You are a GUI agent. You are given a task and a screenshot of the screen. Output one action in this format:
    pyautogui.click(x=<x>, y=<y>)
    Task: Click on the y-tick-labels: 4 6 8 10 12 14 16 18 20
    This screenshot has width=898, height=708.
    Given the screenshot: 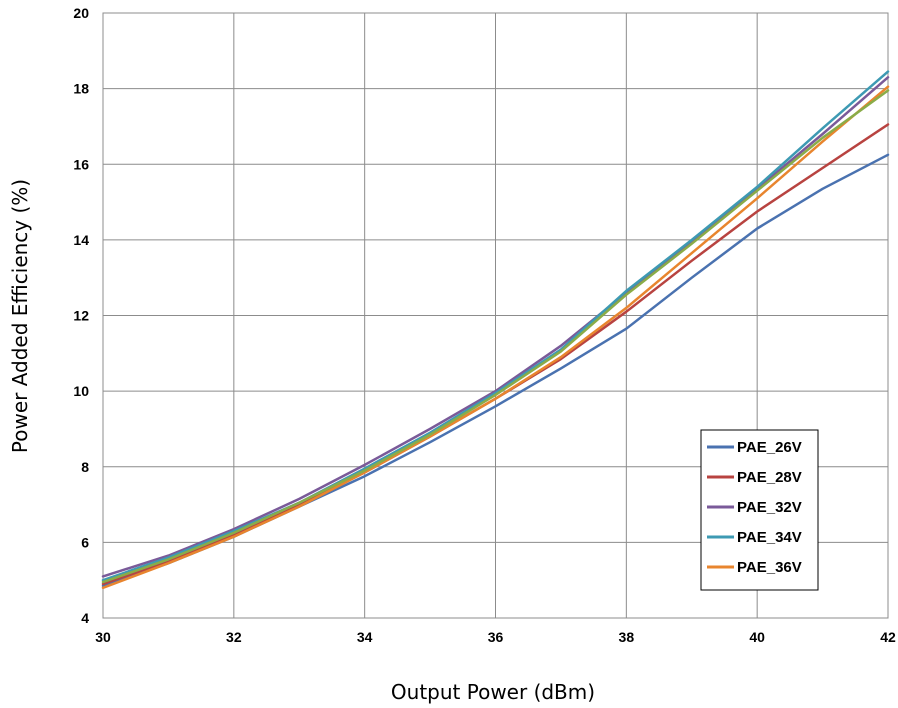 What is the action you would take?
    pyautogui.click(x=81, y=315)
    